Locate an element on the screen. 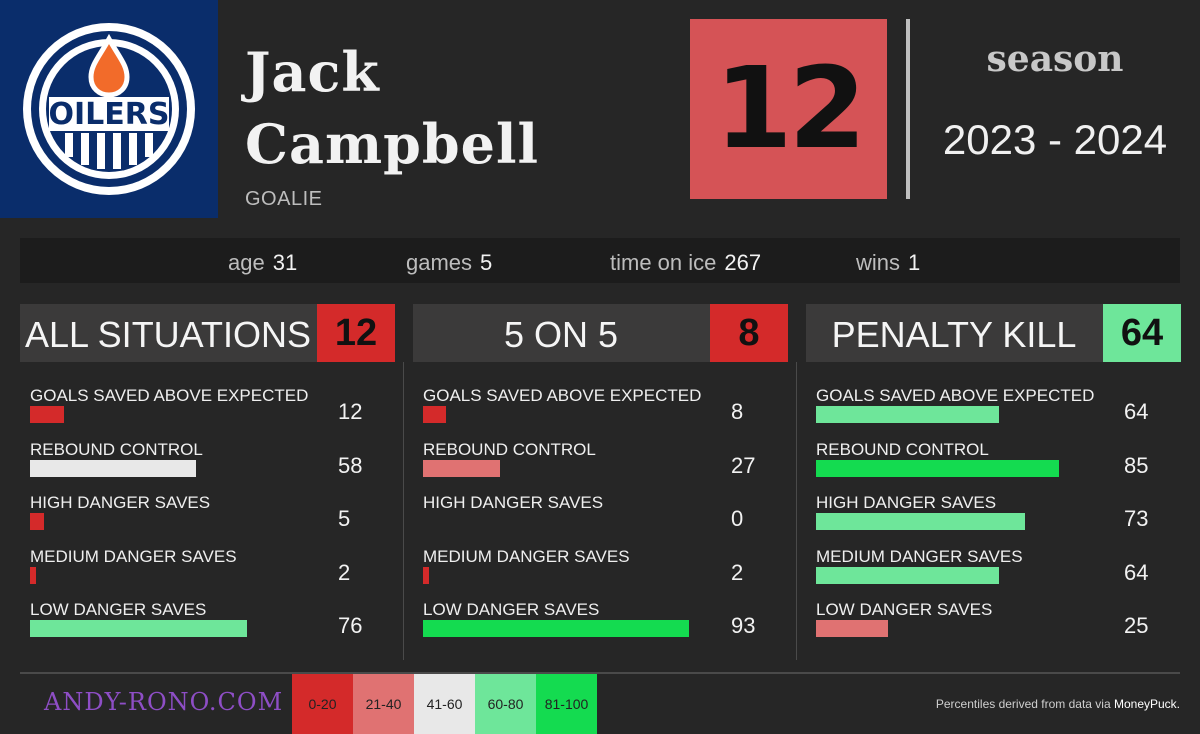  info-time-on-ice-value: 267 is located at coordinates (743, 262).